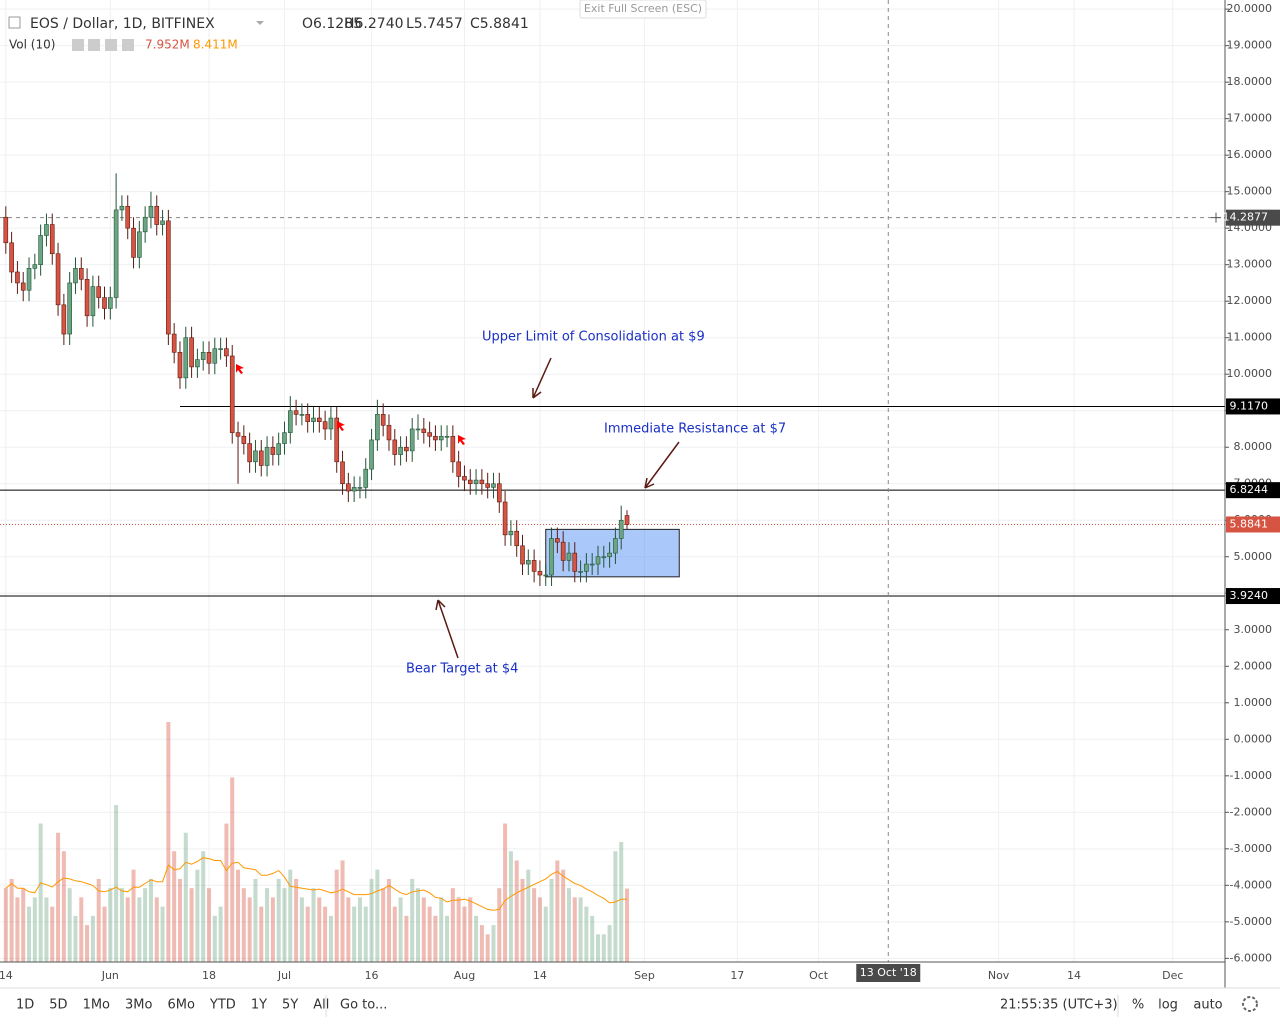 Image resolution: width=1280 pixels, height=1028 pixels. Describe the element at coordinates (290, 1005) in the screenshot. I see `period-button: 5Y` at that location.